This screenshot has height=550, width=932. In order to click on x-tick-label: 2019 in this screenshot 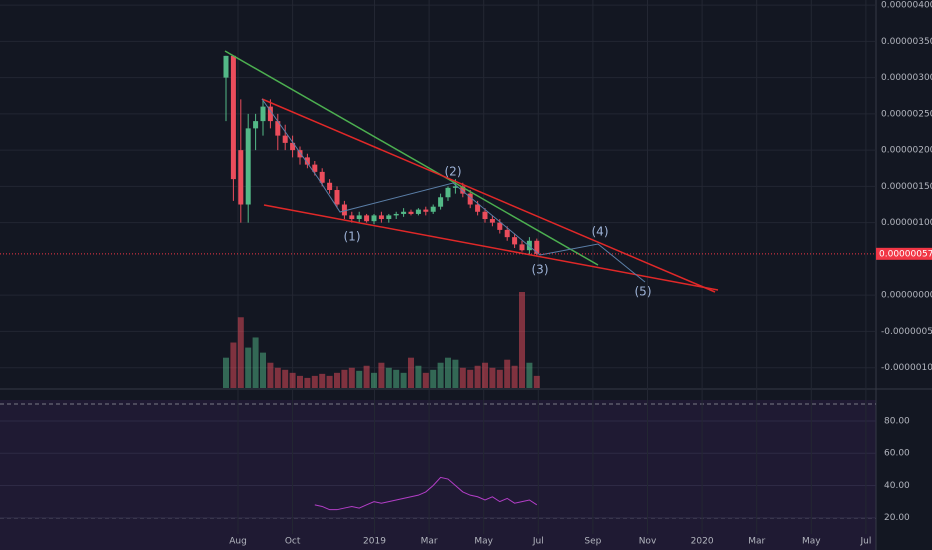, I will do `click(374, 542)`.